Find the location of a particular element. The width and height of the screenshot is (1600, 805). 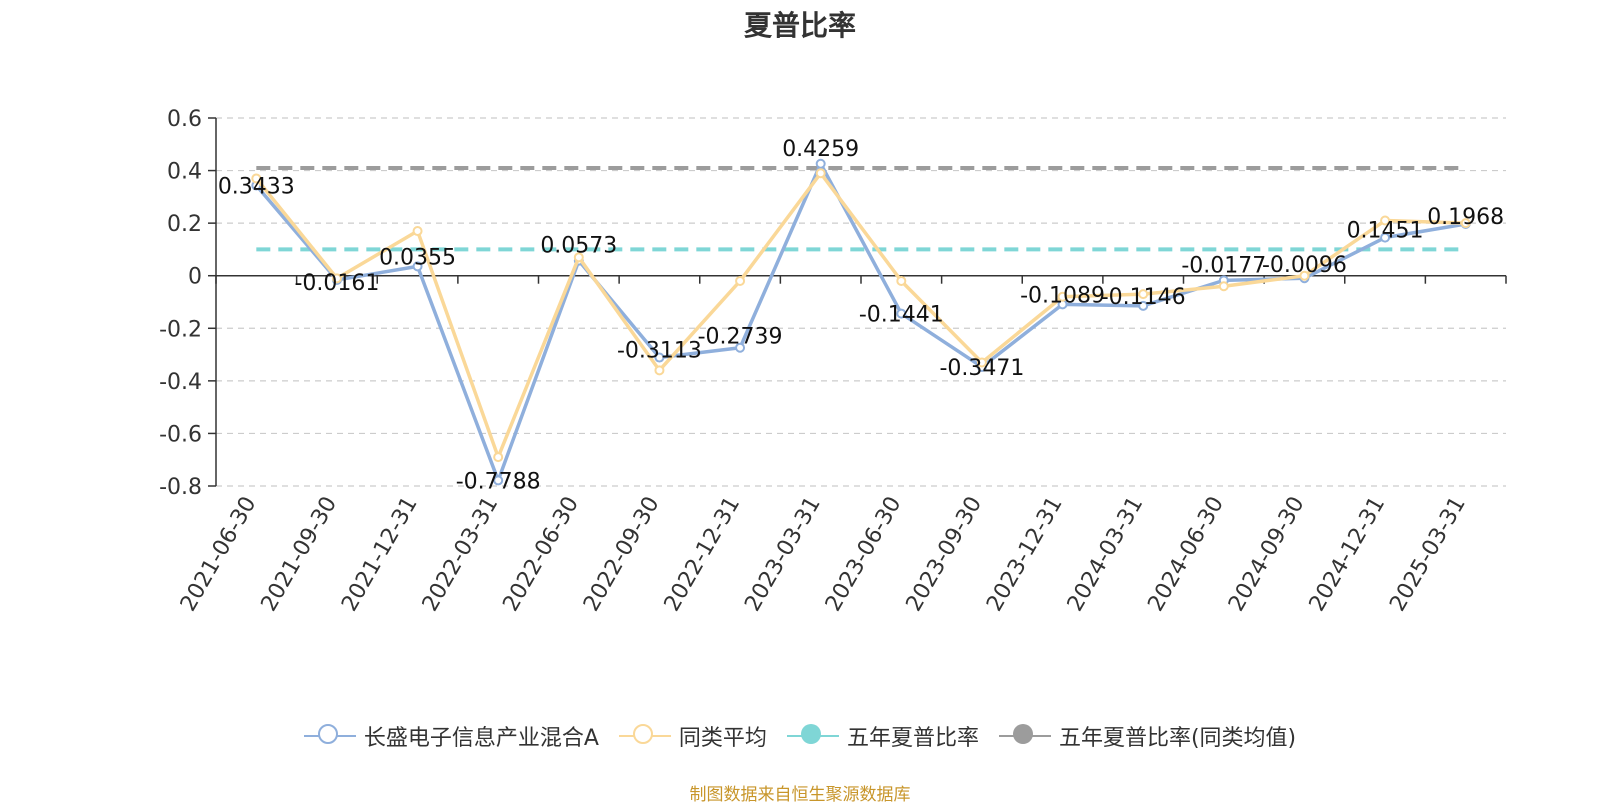

y-tick-label: 0 is located at coordinates (195, 277).